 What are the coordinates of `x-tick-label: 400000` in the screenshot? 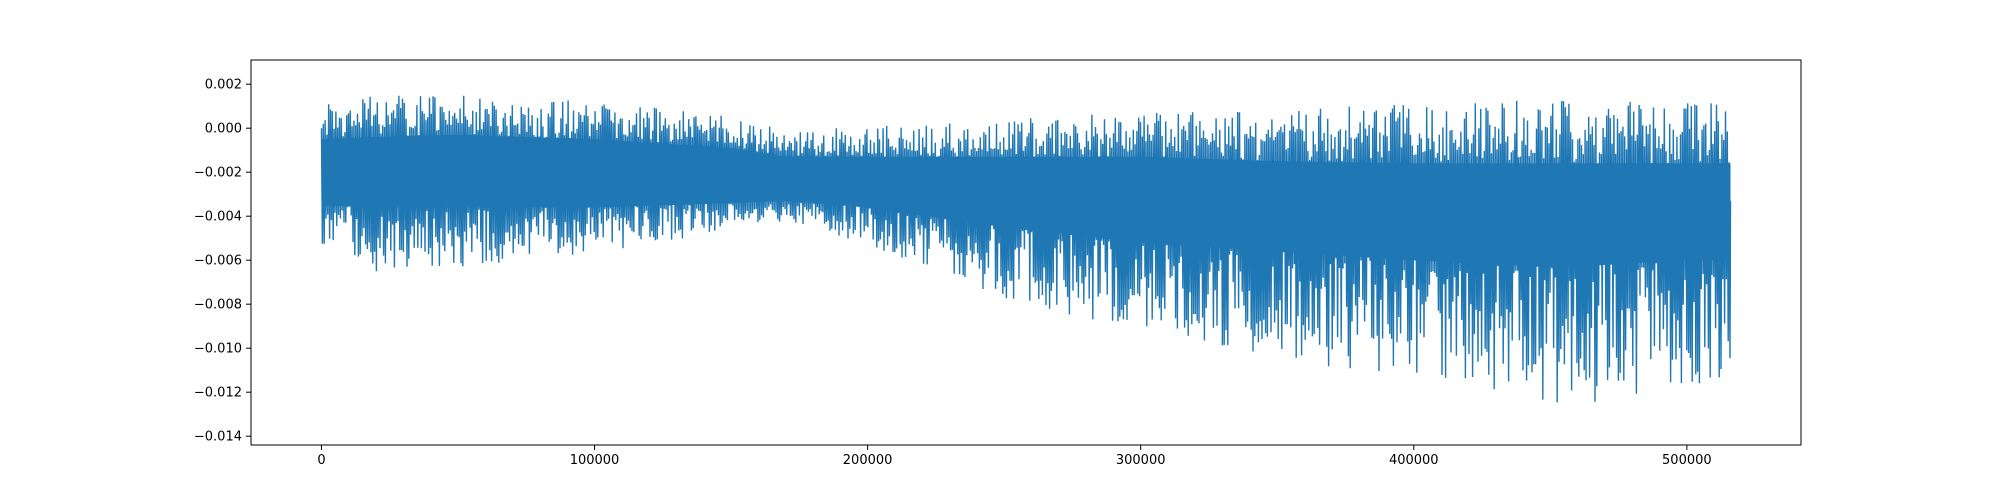 It's located at (1414, 460).